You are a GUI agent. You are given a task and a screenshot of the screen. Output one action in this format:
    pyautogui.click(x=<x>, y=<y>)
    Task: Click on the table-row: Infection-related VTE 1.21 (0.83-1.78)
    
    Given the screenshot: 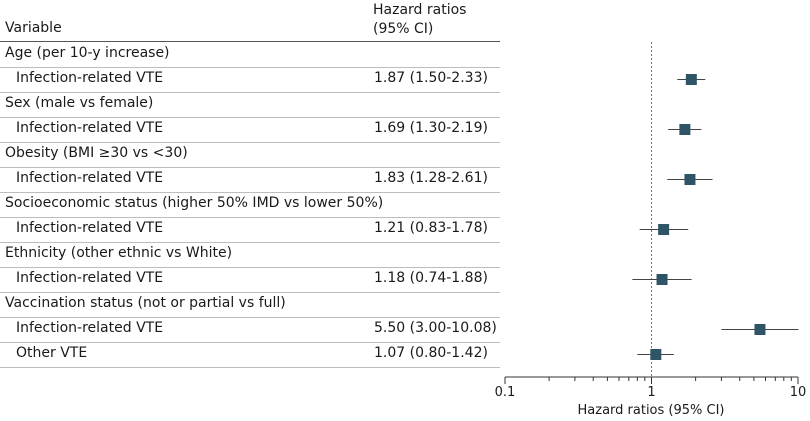 What is the action you would take?
    pyautogui.click(x=250, y=230)
    